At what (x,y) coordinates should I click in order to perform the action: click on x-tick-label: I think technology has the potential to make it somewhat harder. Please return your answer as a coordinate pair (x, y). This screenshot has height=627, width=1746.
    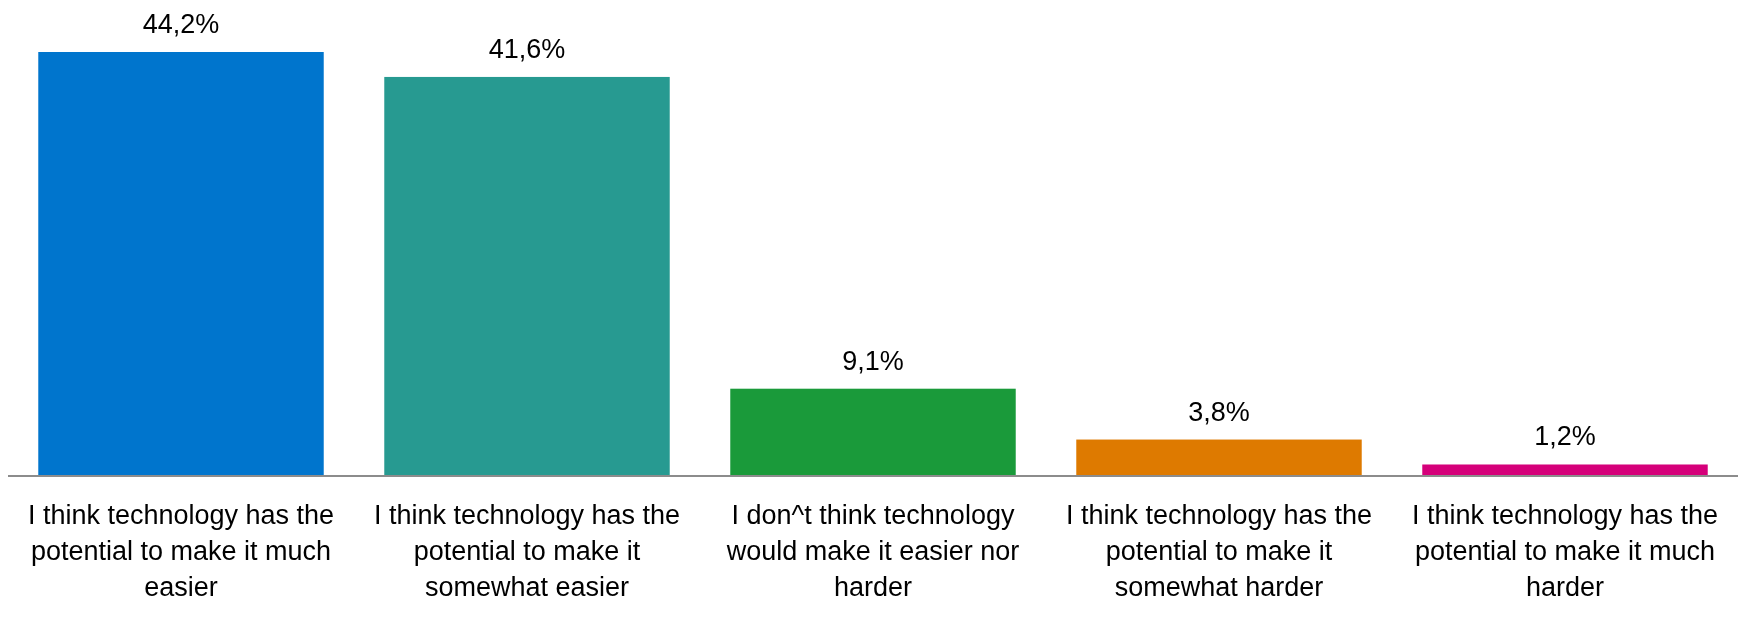
    Looking at the image, I should click on (1219, 551).